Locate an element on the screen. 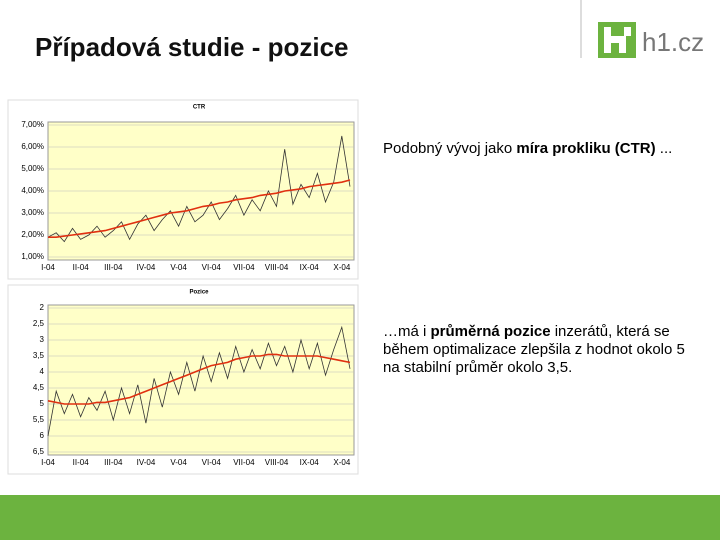 This screenshot has width=720, height=540. y-tick-label: 5,5 is located at coordinates (39, 419).